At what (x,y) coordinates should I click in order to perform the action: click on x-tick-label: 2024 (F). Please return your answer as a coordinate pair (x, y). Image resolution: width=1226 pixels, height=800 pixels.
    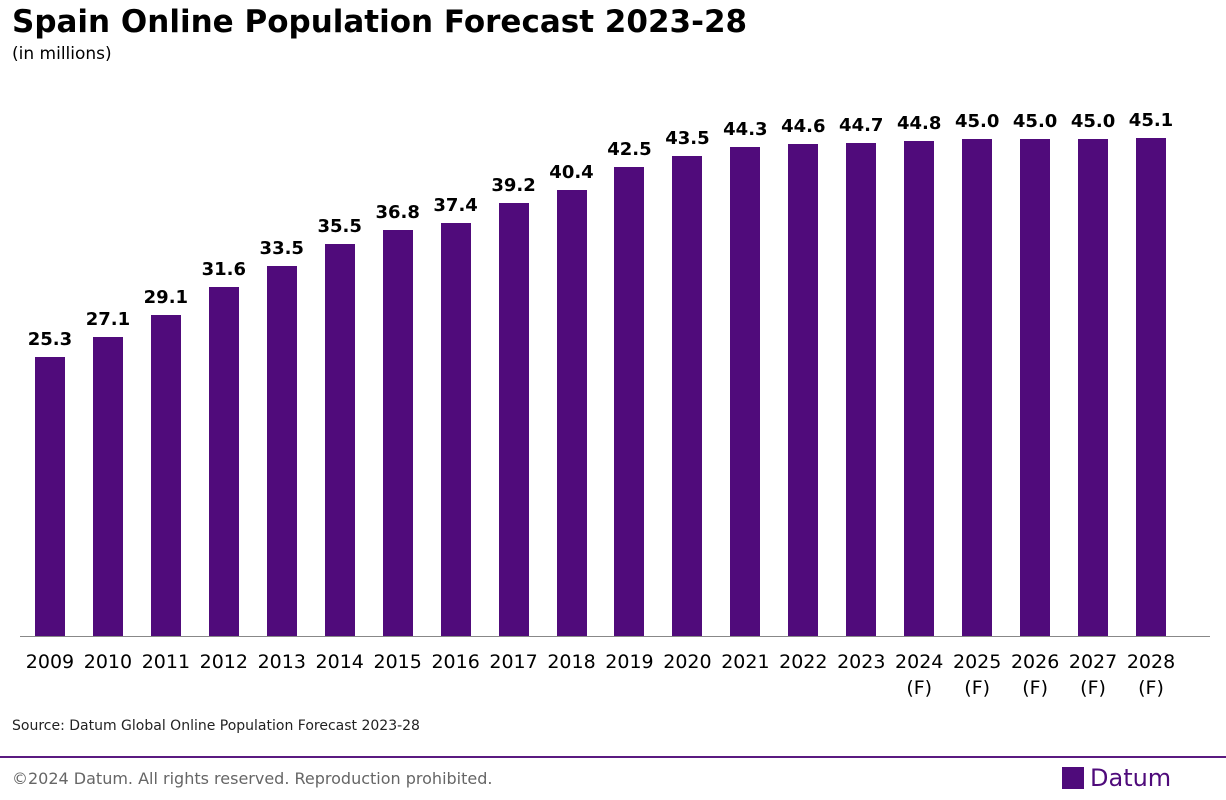
    Looking at the image, I should click on (919, 675).